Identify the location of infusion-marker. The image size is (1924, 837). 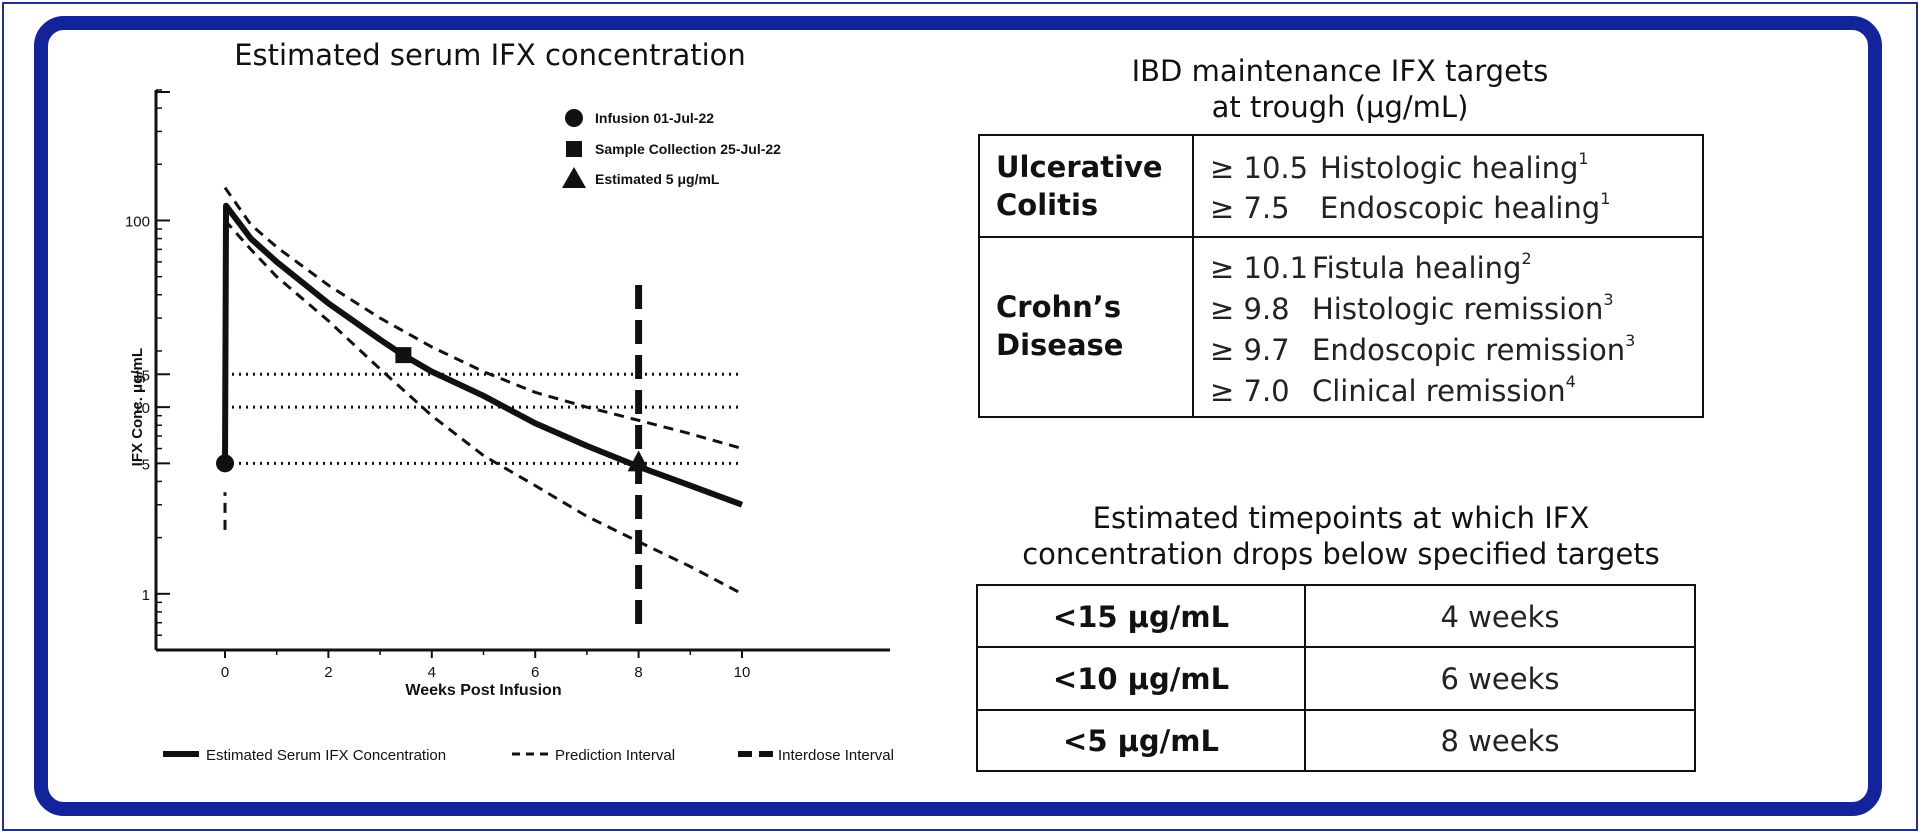
(225, 463).